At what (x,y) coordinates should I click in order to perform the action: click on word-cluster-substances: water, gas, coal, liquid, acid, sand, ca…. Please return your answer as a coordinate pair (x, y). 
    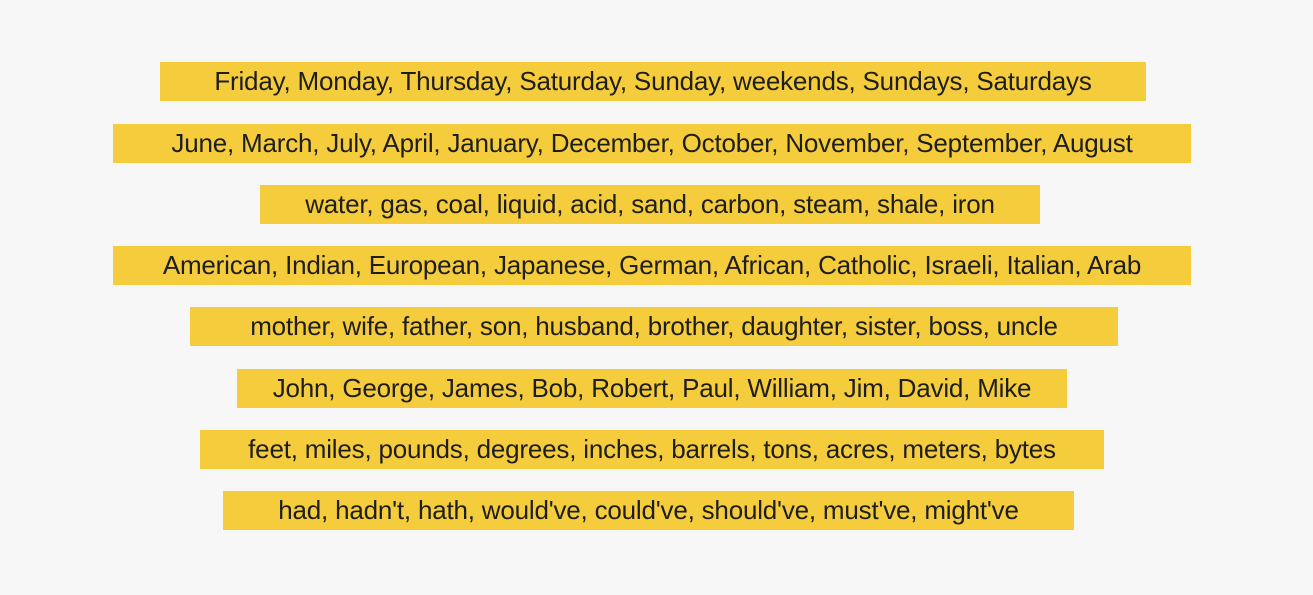
    Looking at the image, I should click on (650, 204).